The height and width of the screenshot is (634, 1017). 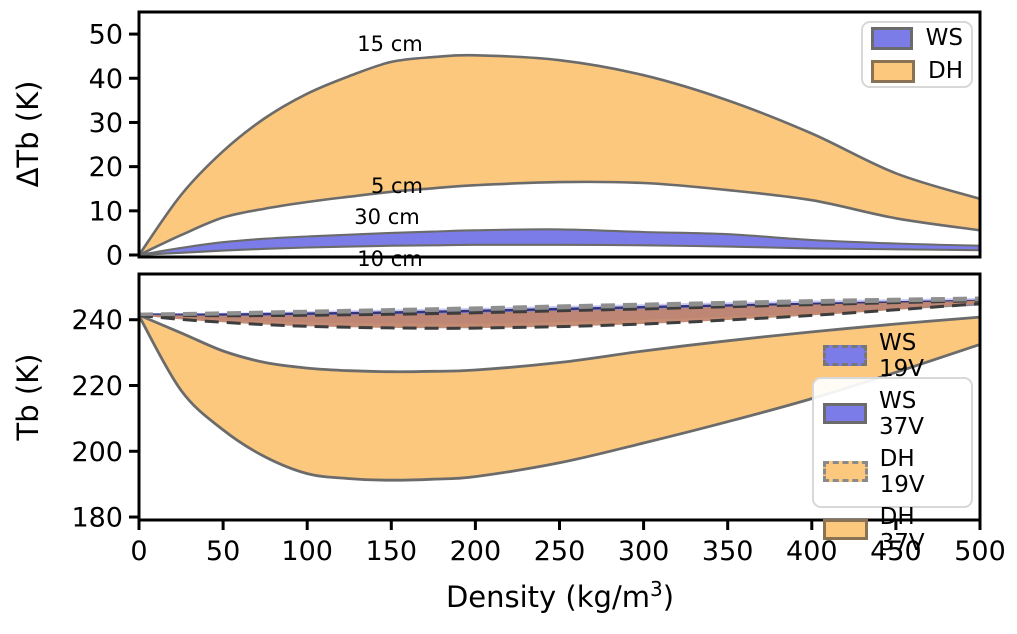 What do you see at coordinates (389, 259) in the screenshot?
I see `annotation-10cm: 10 cm` at bounding box center [389, 259].